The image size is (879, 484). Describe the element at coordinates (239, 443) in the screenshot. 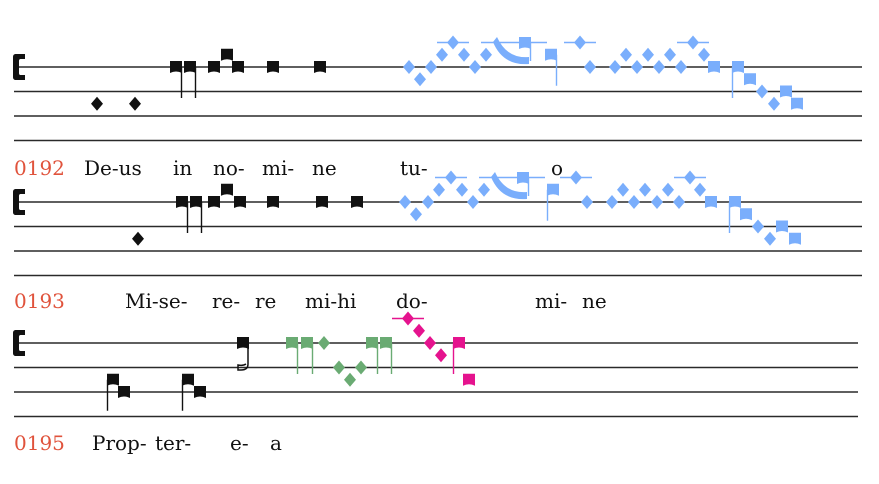

I see `syllable: e-` at that location.